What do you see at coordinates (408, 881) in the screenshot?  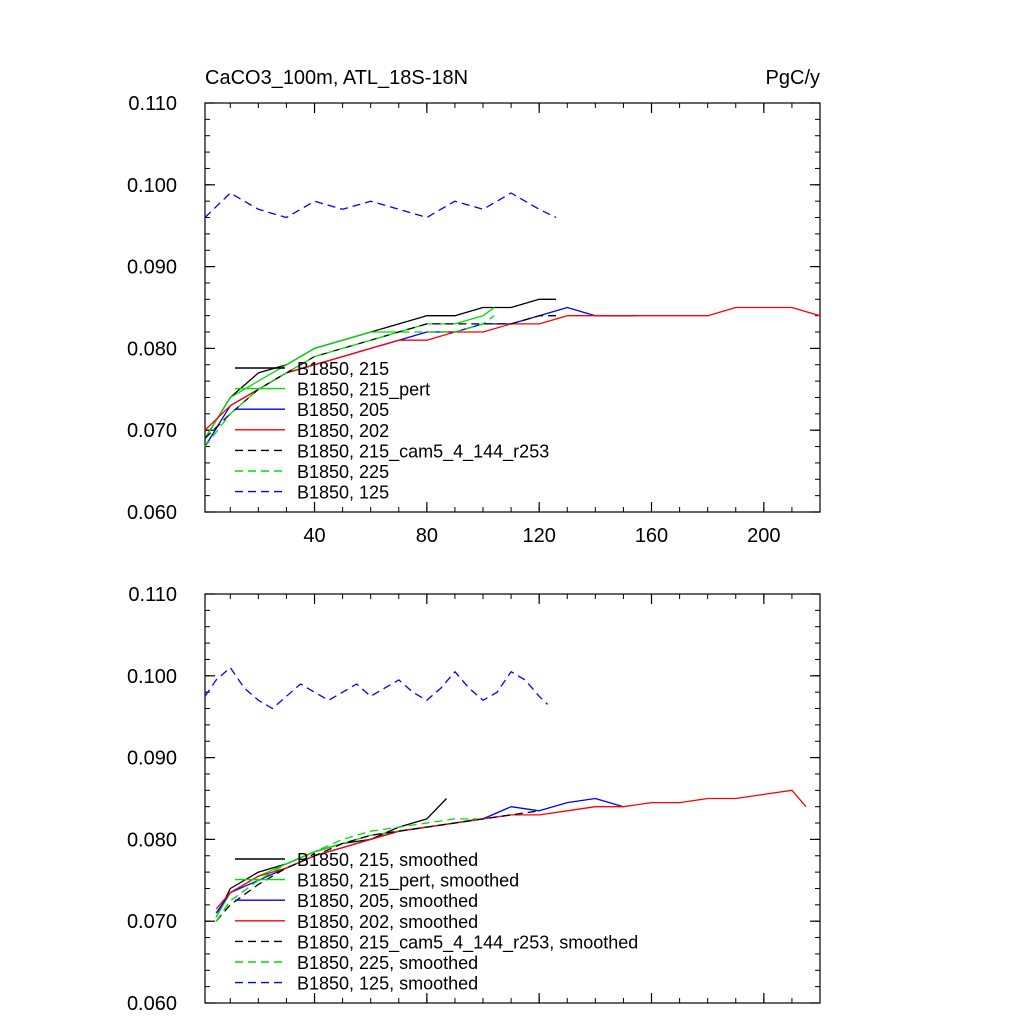 I see `legend-entry: B1850, 215_pert, smoothed` at bounding box center [408, 881].